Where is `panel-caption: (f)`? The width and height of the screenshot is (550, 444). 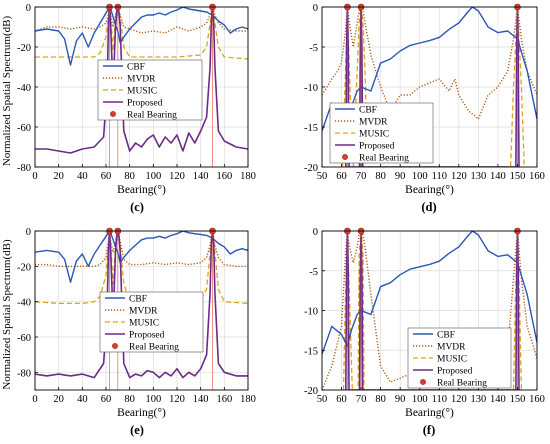 panel-caption: (f) is located at coordinates (429, 430).